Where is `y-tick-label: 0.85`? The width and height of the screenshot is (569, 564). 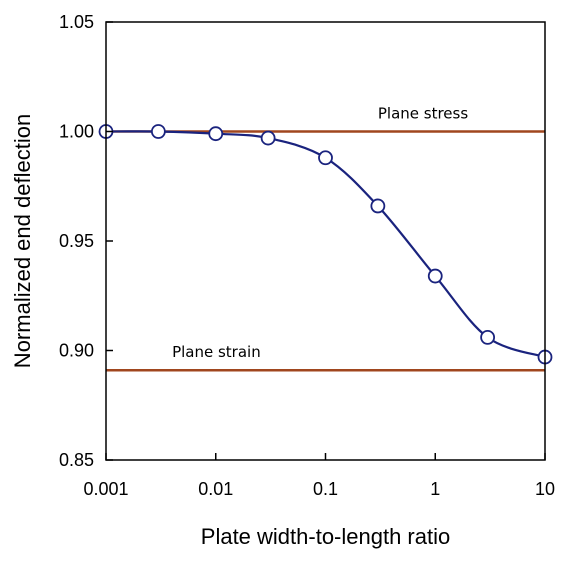
y-tick-label: 0.85 is located at coordinates (76, 460).